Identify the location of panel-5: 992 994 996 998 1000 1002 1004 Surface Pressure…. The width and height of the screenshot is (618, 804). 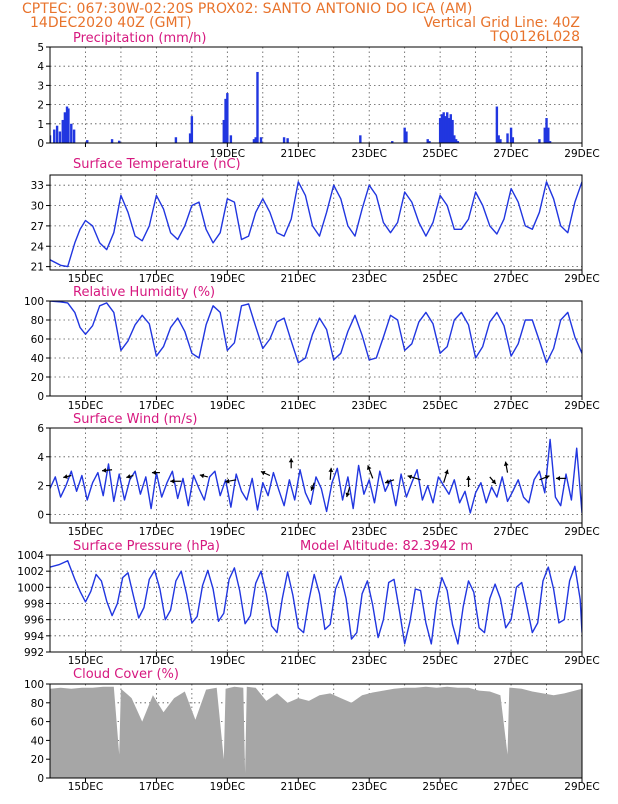
(308, 603).